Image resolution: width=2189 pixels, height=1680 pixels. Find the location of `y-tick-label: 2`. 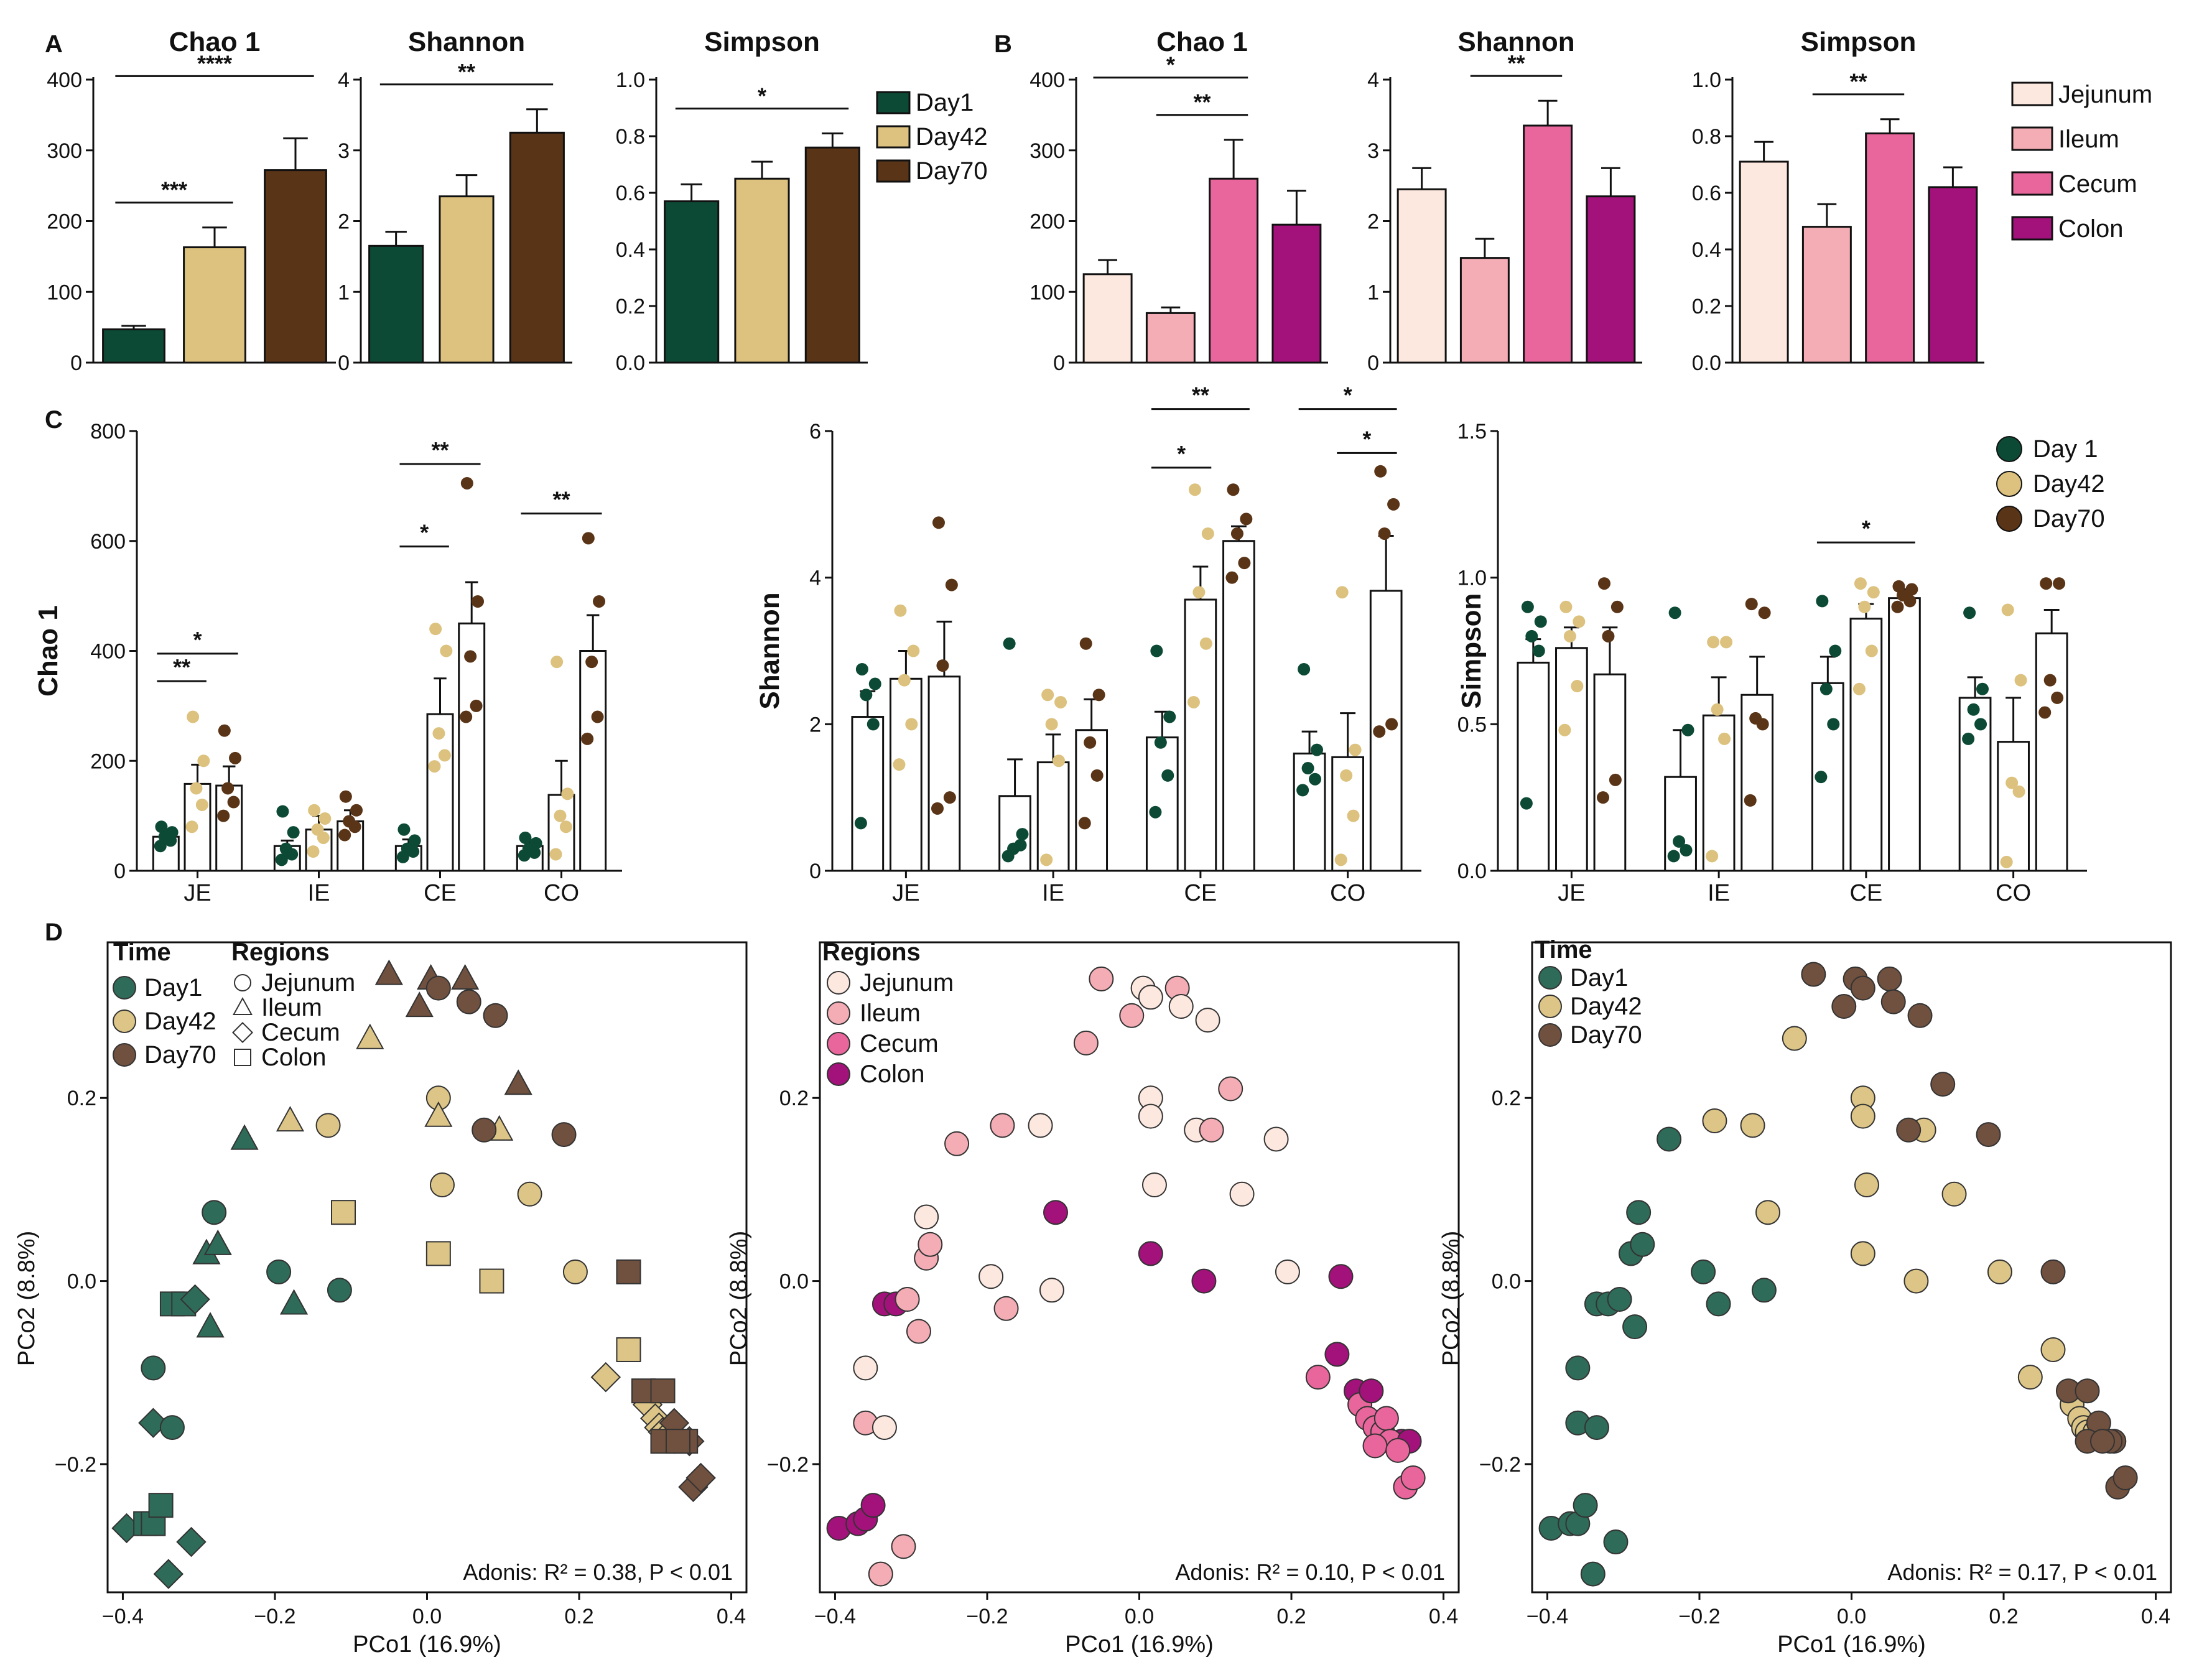

y-tick-label: 2 is located at coordinates (1373, 222).